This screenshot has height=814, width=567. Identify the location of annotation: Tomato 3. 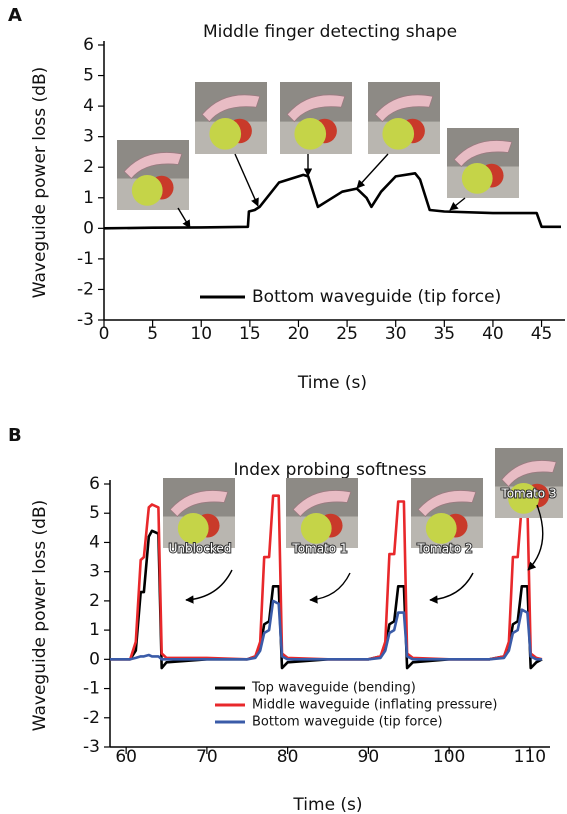
(528, 494).